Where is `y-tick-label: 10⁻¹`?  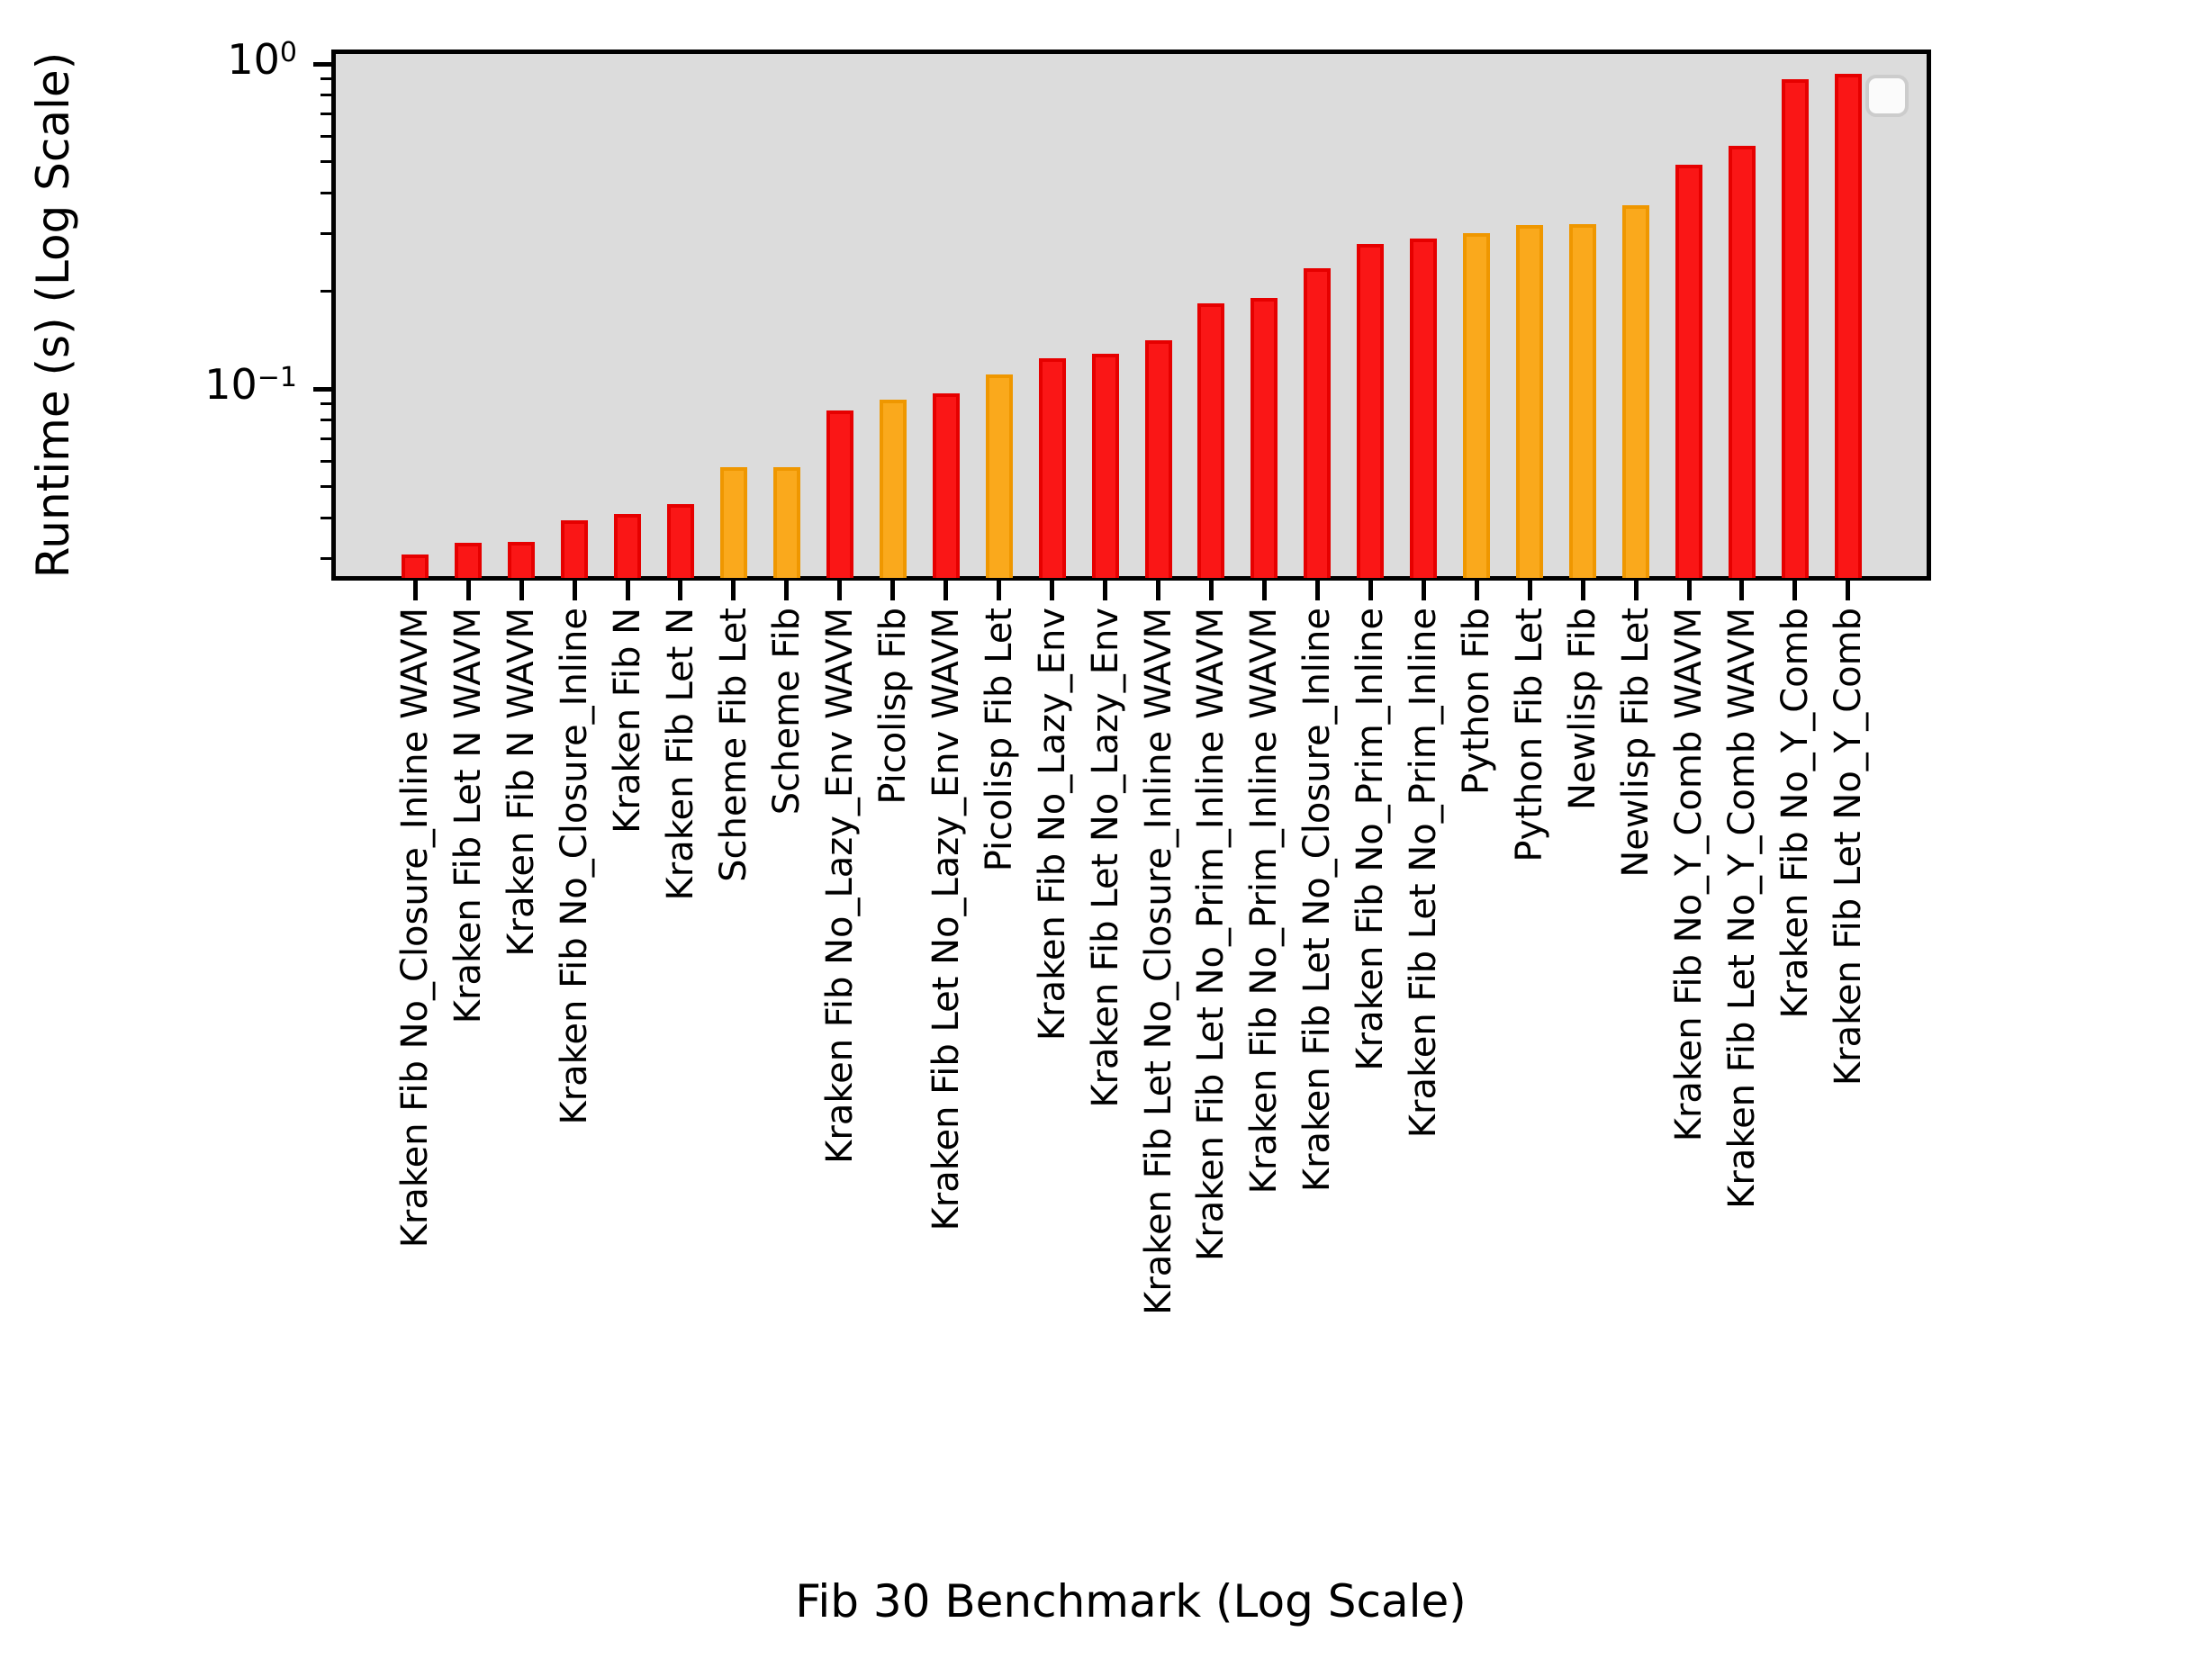
y-tick-label: 10⁻¹ is located at coordinates (250, 384).